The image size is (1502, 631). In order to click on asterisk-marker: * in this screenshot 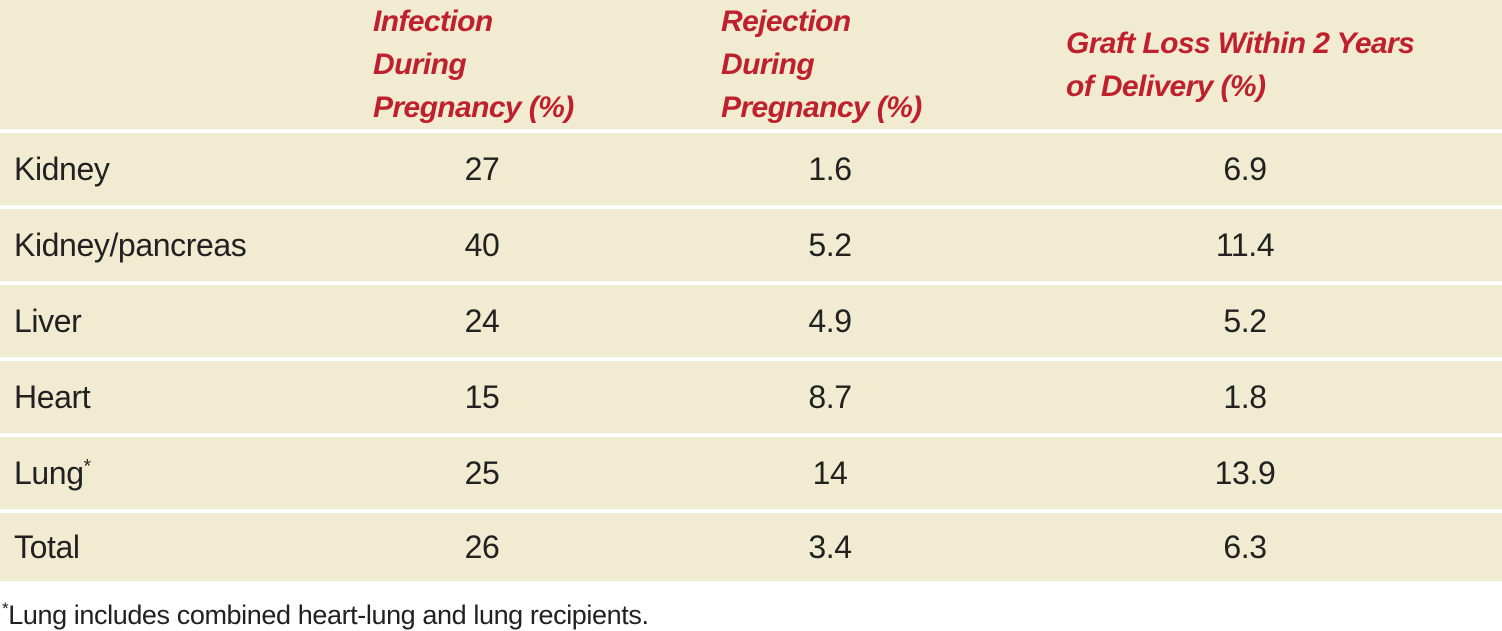, I will do `click(87, 466)`.